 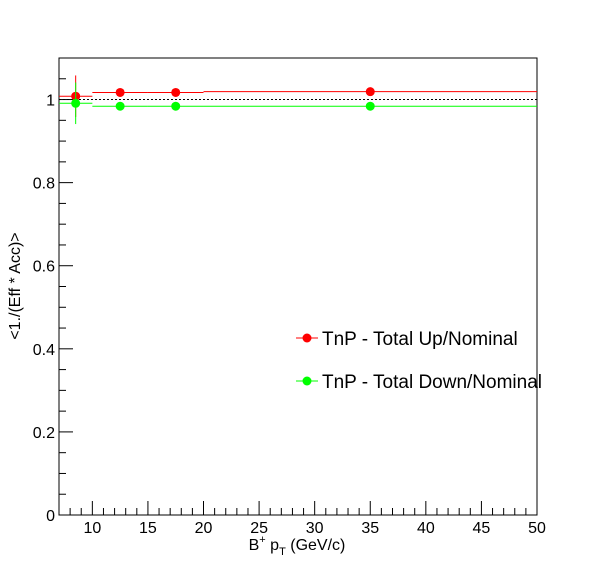 I want to click on x-tick-label: 20, so click(x=204, y=528).